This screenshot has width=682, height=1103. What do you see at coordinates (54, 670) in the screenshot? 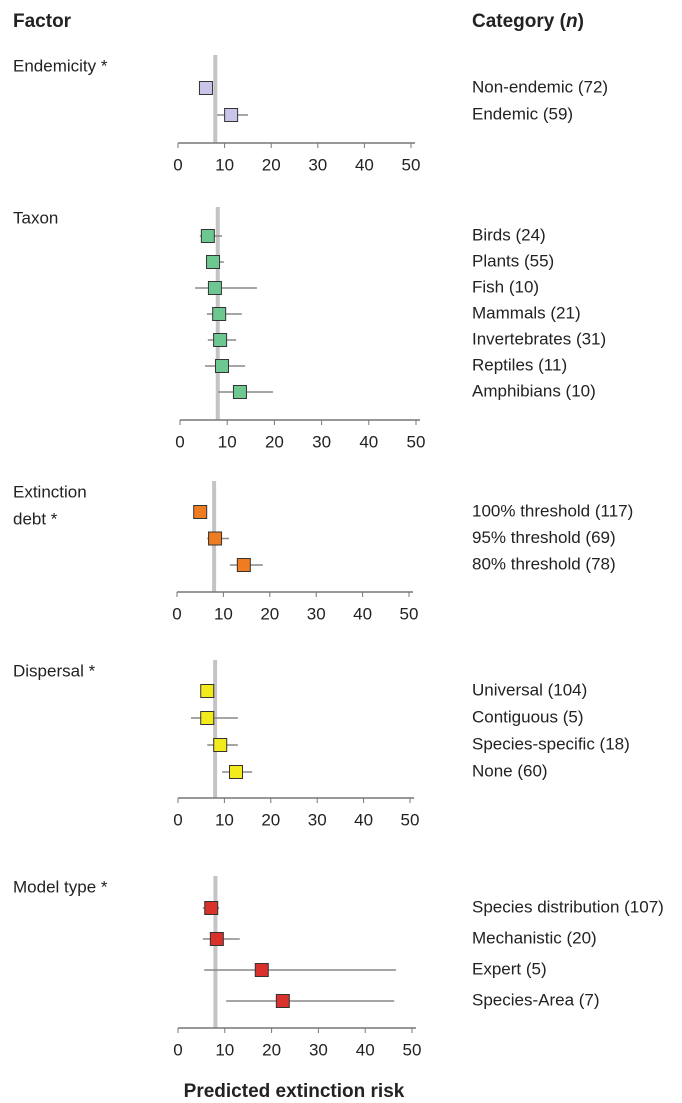
I see `panel-title: Dispersal *` at bounding box center [54, 670].